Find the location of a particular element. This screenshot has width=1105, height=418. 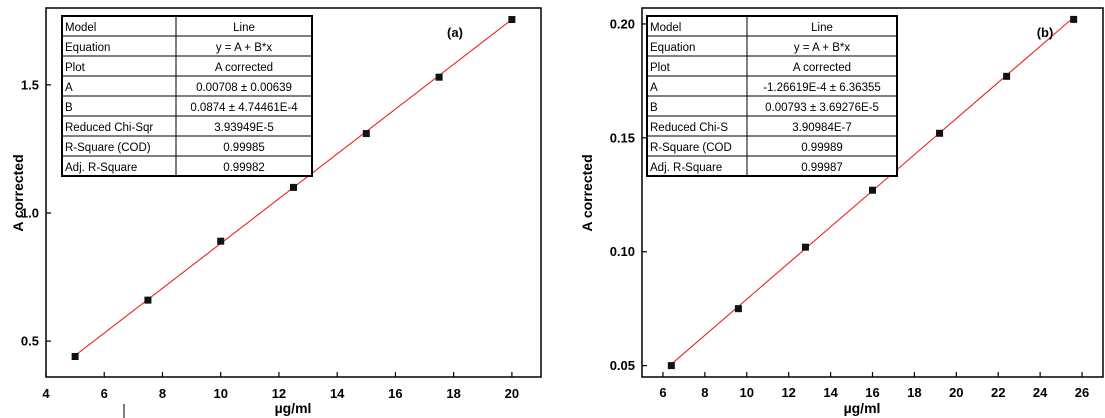

table-cell-value: 0.99989 is located at coordinates (822, 148).